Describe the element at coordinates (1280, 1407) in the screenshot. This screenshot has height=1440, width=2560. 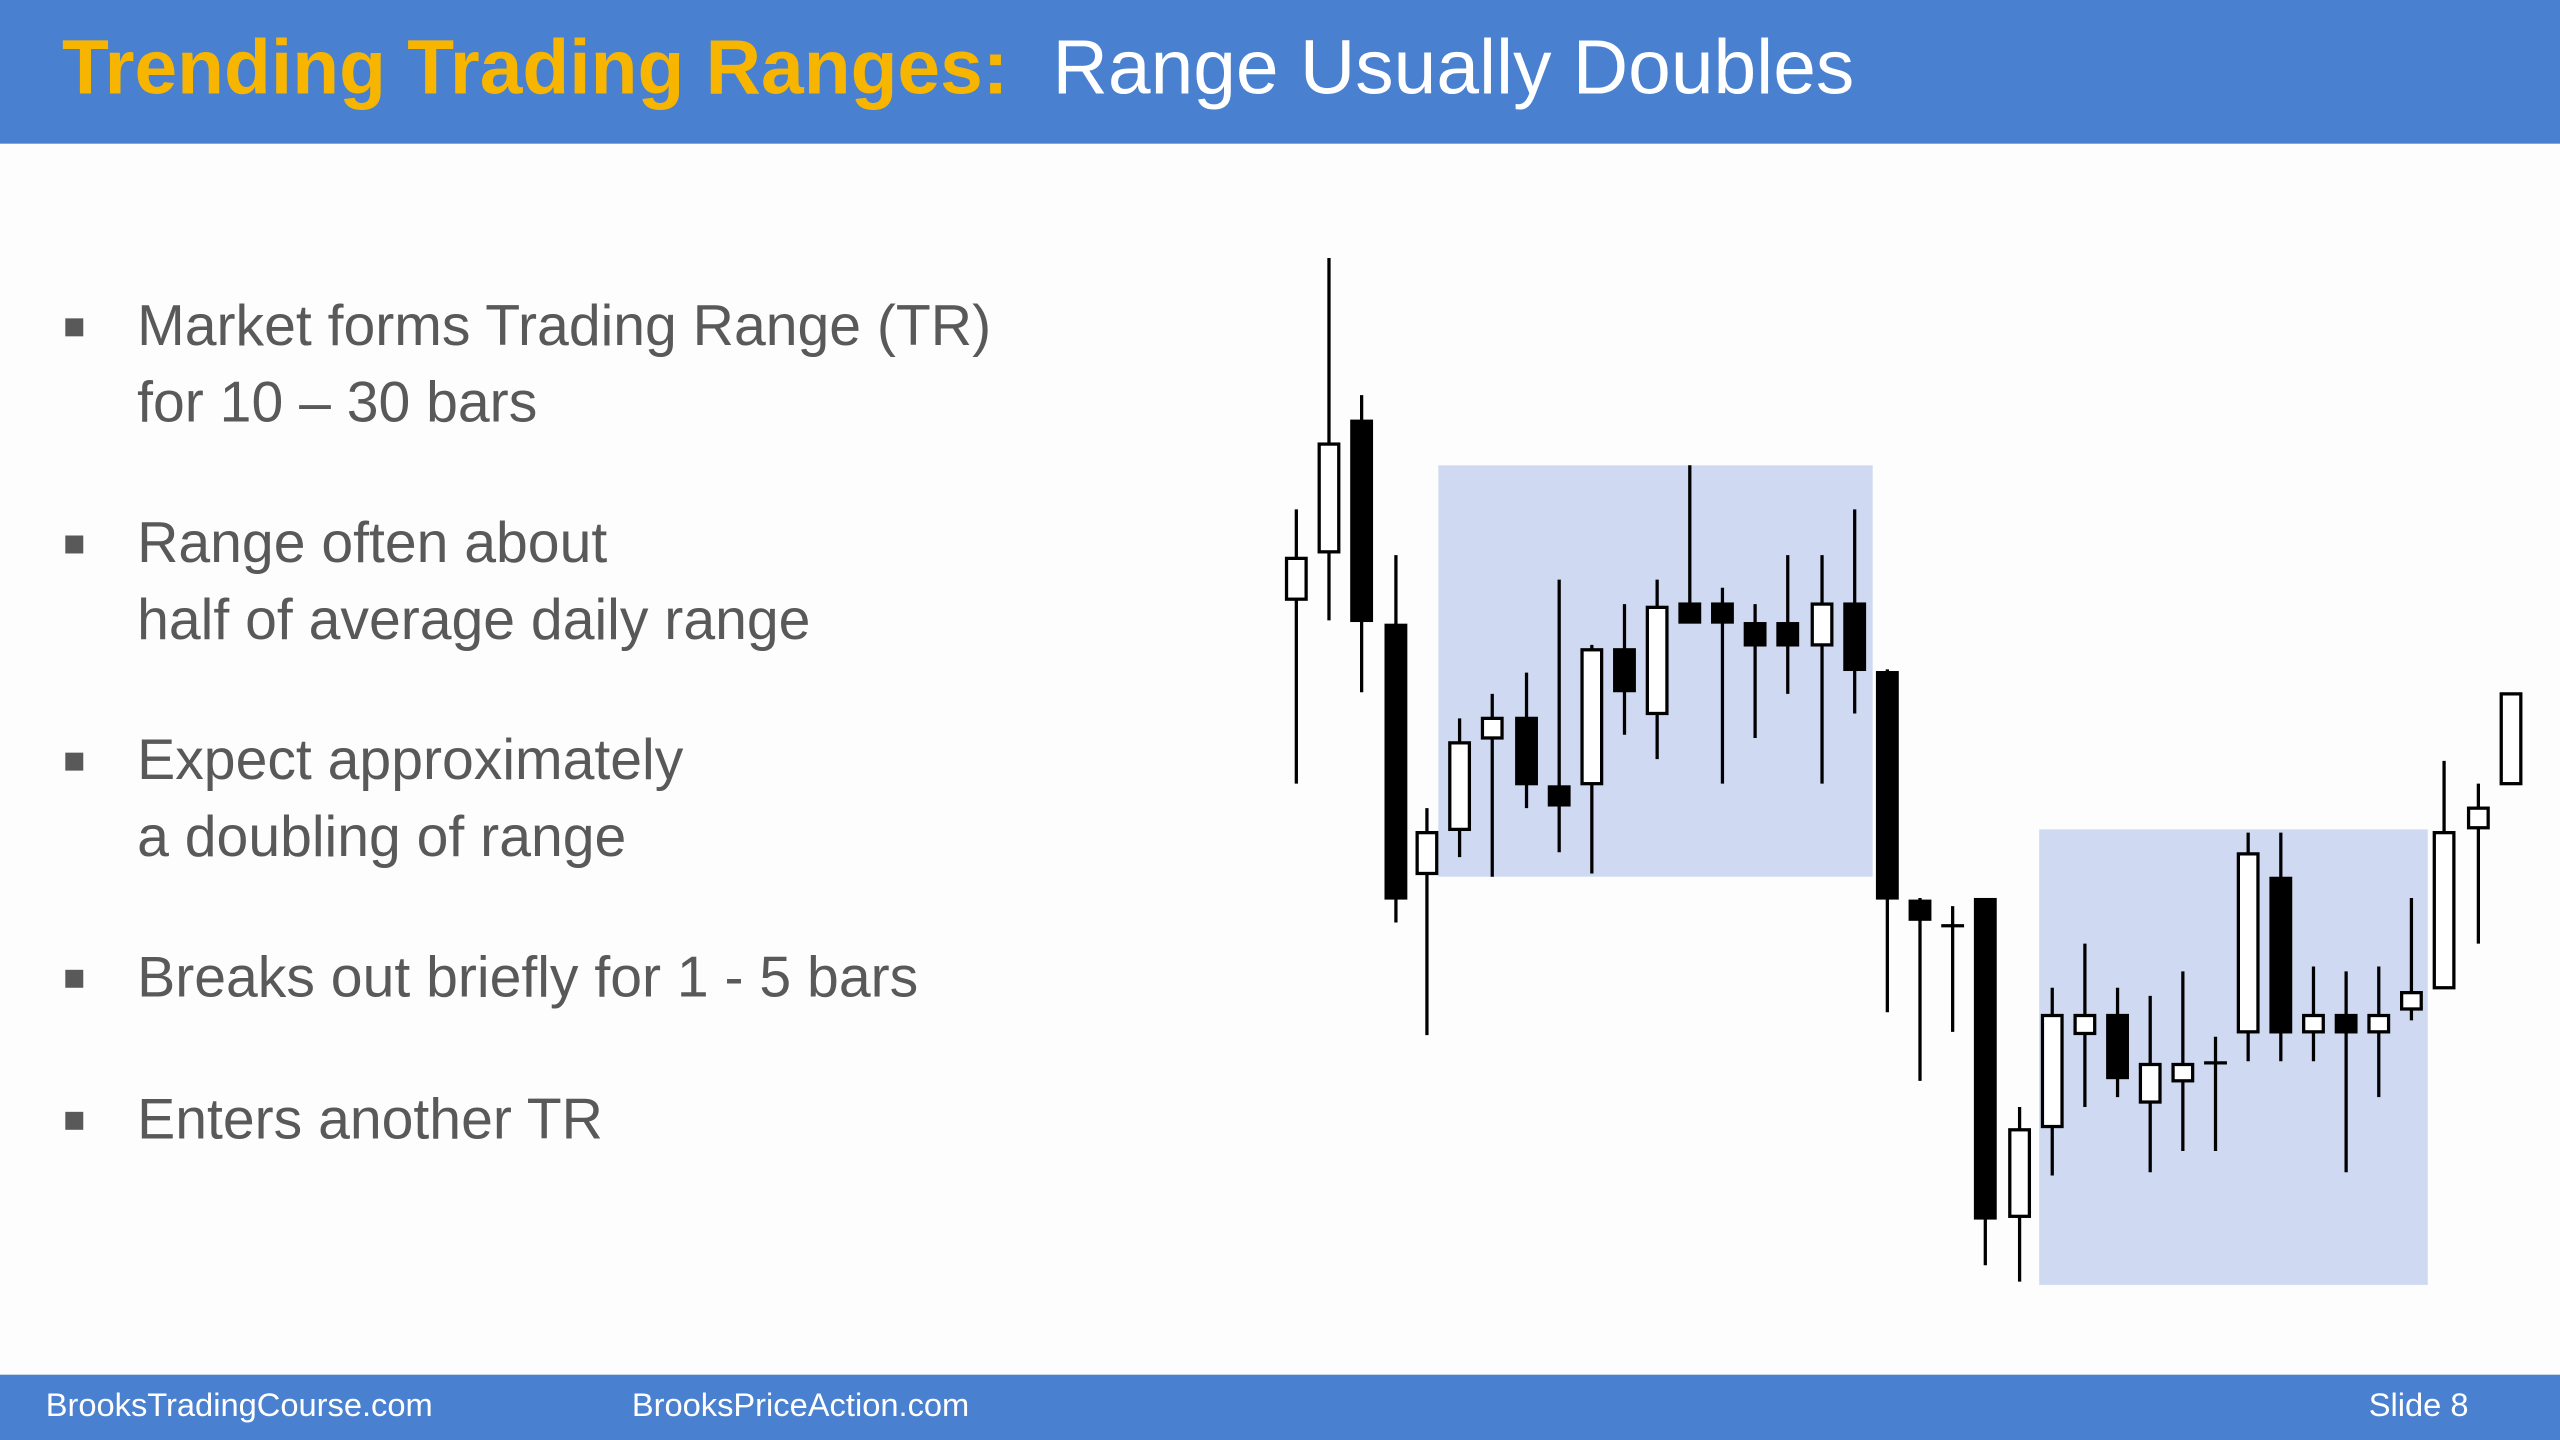
I see `footer-bar` at that location.